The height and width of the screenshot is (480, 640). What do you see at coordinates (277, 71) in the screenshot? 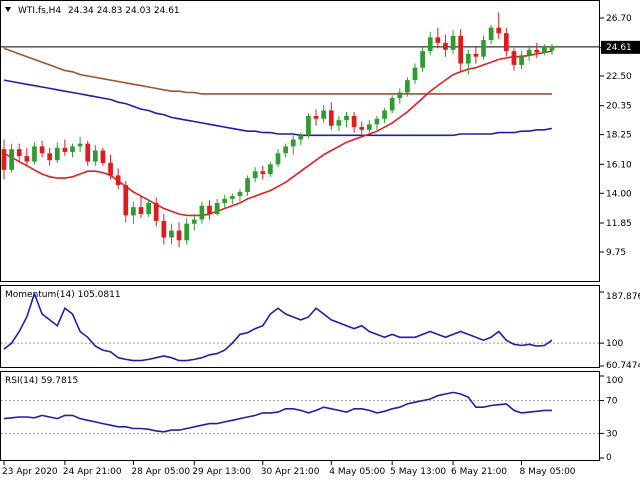
I see `moving-average-brown` at bounding box center [277, 71].